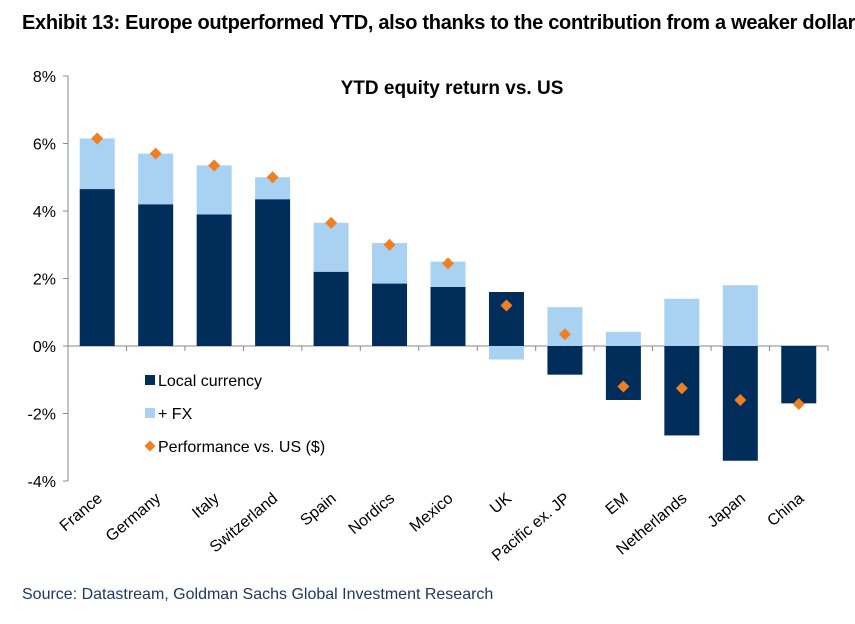  I want to click on x-tick-label: Japan, so click(727, 510).